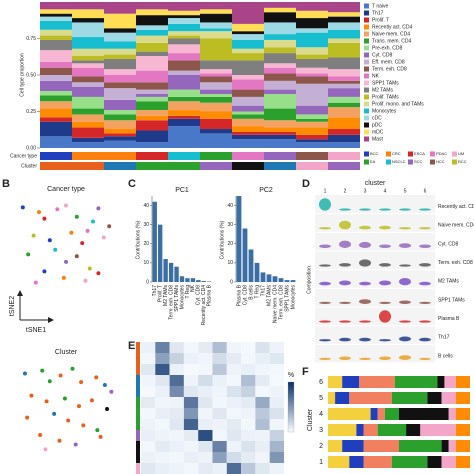 This screenshot has width=474, height=474. Describe the element at coordinates (345, 191) in the screenshot. I see `x-tick-label: 2` at that location.